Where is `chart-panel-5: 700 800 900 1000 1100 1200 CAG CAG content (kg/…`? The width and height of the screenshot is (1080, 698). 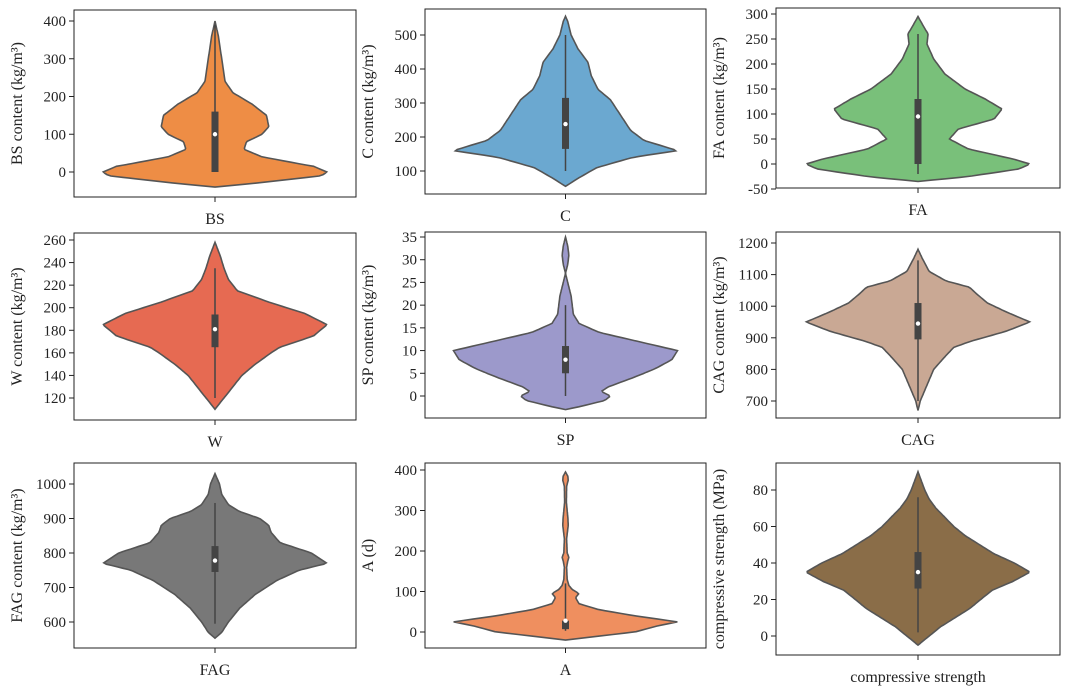
chart-panel-5: 700 800 900 1000 1100 1200 CAG CAG content (kg/… is located at coordinates (886, 340).